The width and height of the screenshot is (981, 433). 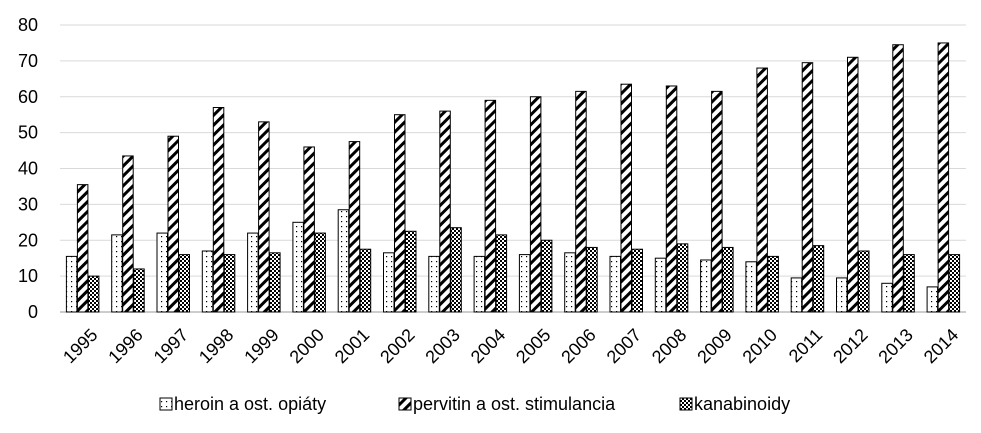 What do you see at coordinates (261, 346) in the screenshot?
I see `x-tick-label: 1999` at bounding box center [261, 346].